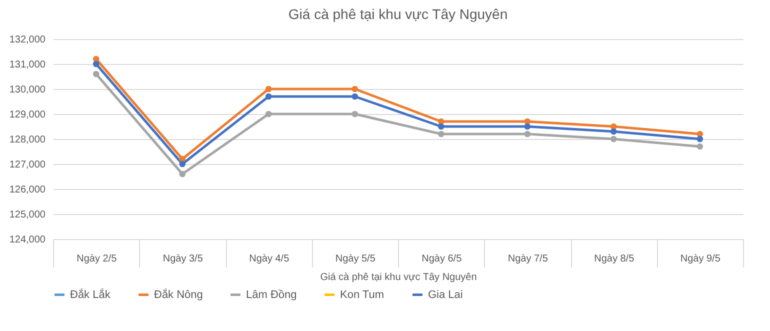 The image size is (770, 331). What do you see at coordinates (27, 165) in the screenshot?
I see `y-tick-label: 127,000` at bounding box center [27, 165].